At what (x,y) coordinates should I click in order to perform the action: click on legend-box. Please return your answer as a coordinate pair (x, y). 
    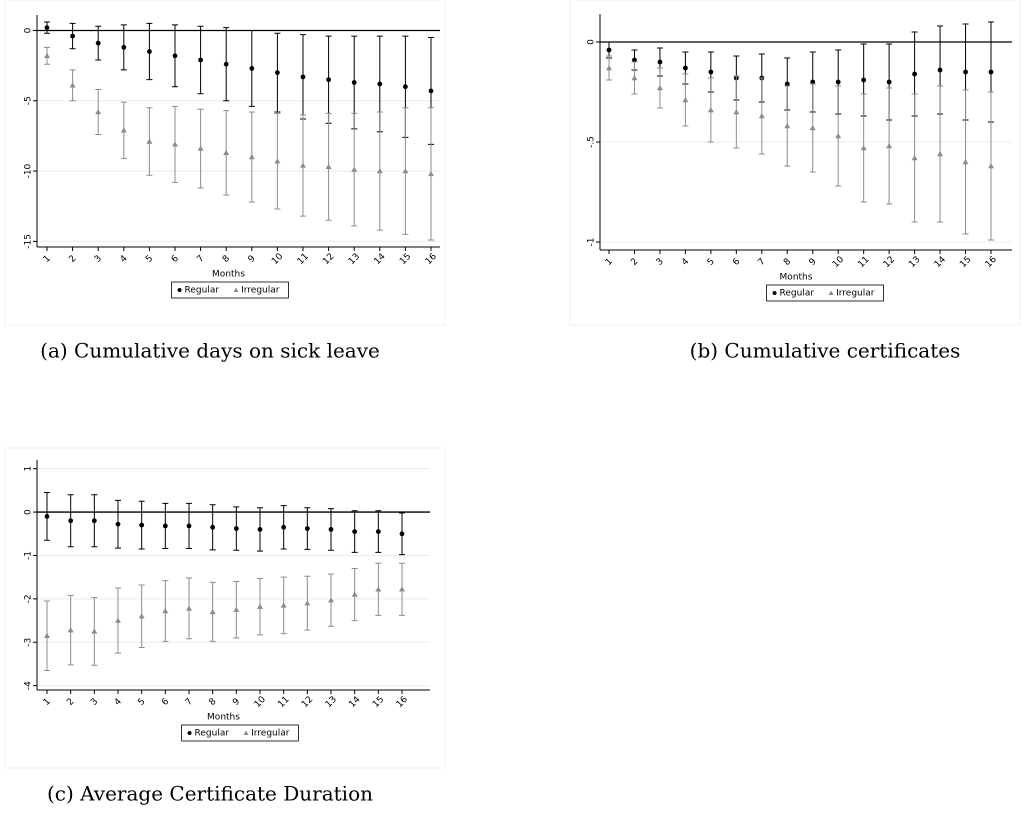
    Looking at the image, I should click on (230, 290).